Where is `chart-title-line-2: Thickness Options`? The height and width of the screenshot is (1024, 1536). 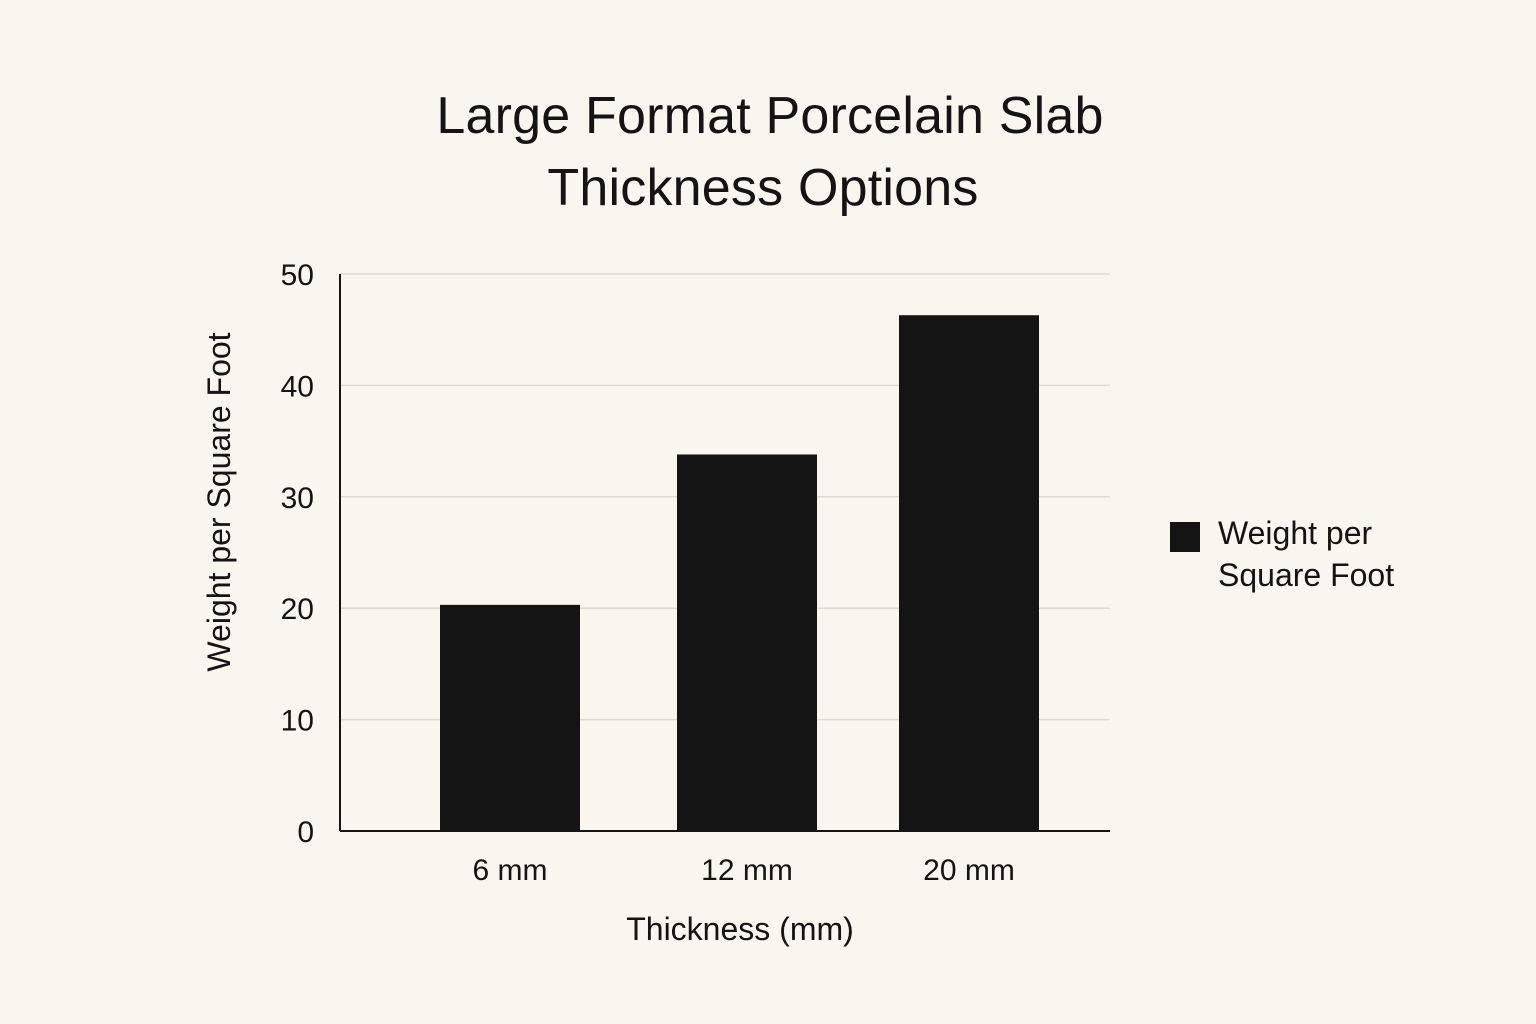
chart-title-line-2: Thickness Options is located at coordinates (763, 188).